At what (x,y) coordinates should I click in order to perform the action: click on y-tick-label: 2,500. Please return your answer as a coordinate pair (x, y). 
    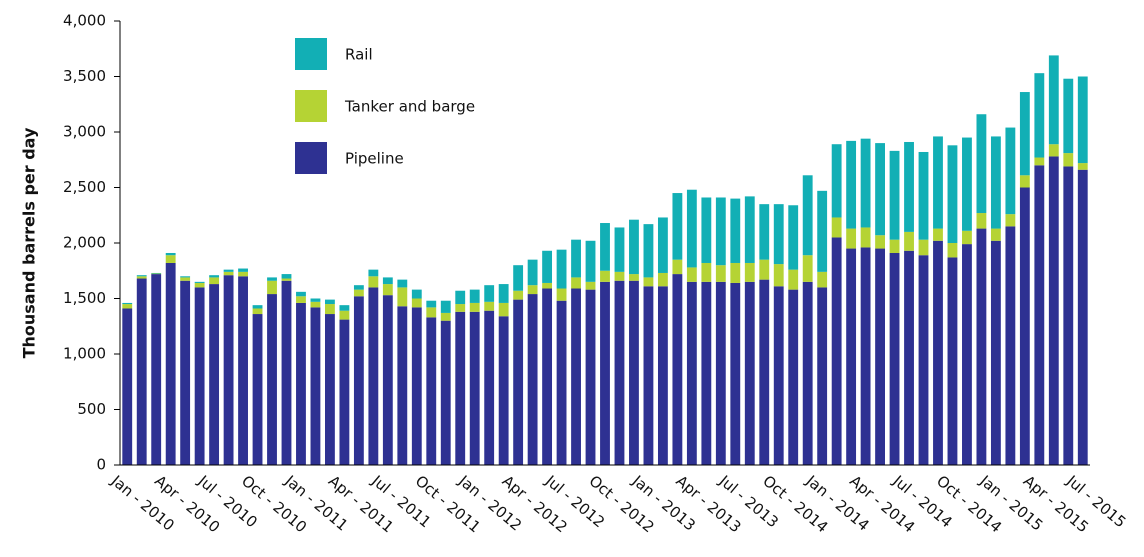
    Looking at the image, I should click on (84, 187).